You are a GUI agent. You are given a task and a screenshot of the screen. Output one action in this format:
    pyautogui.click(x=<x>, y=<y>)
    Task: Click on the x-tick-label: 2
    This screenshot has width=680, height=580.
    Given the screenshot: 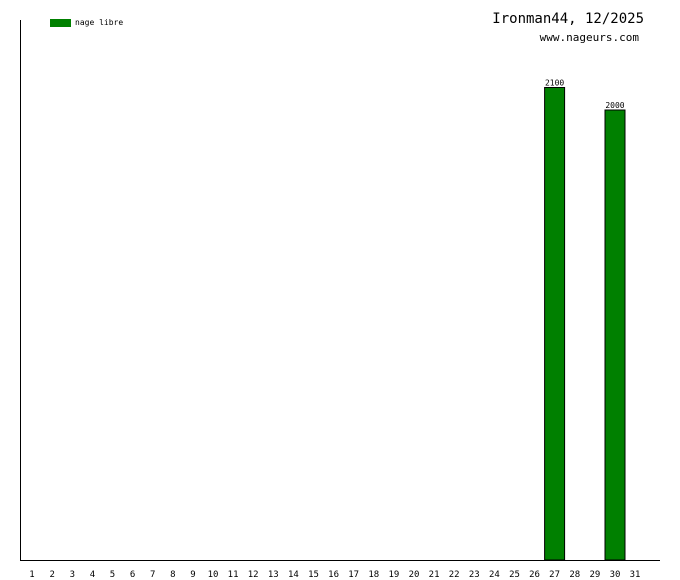 What is the action you would take?
    pyautogui.click(x=51, y=575)
    